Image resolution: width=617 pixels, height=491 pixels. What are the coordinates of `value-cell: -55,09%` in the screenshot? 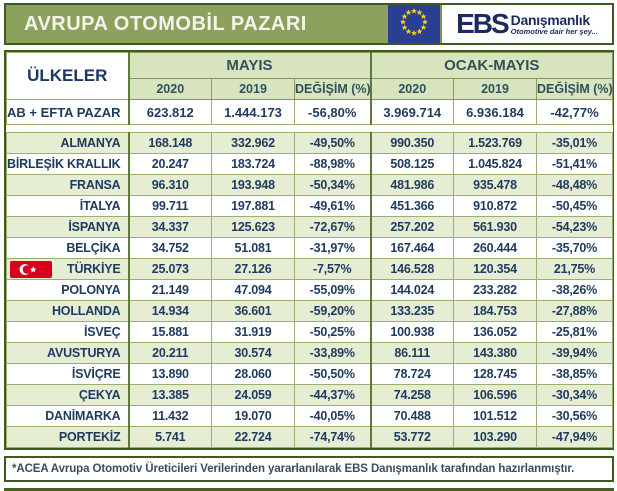 It's located at (333, 290).